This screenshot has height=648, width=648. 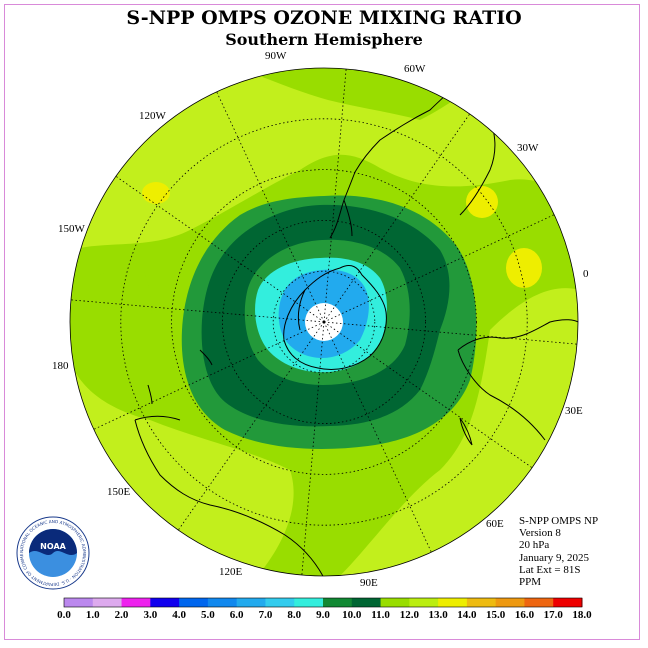 I want to click on info-units: PPM, so click(x=530, y=582).